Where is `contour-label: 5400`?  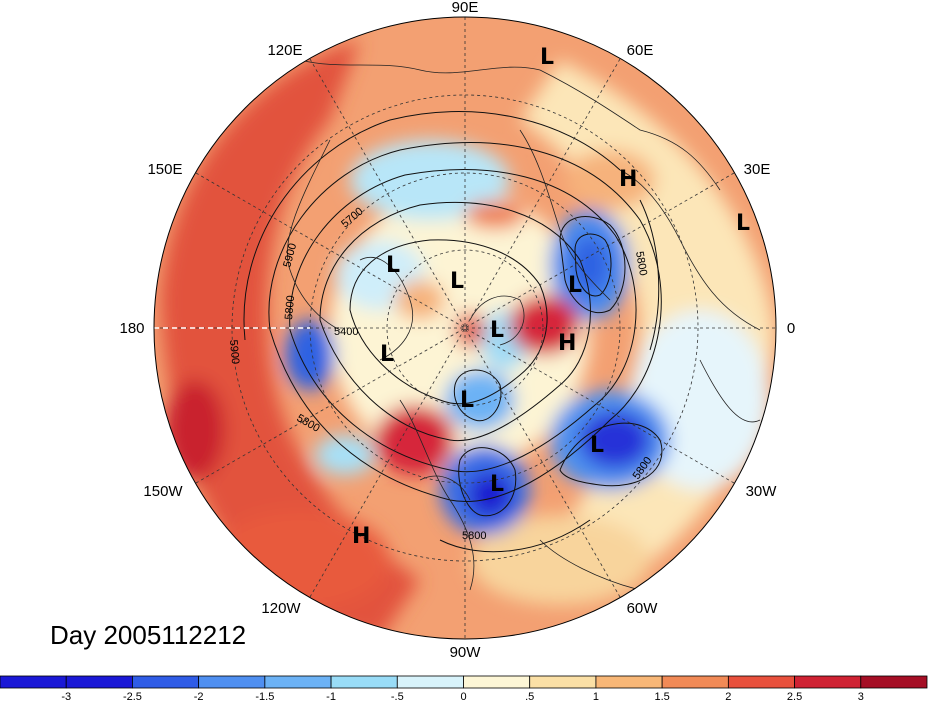 contour-label: 5400 is located at coordinates (346, 332).